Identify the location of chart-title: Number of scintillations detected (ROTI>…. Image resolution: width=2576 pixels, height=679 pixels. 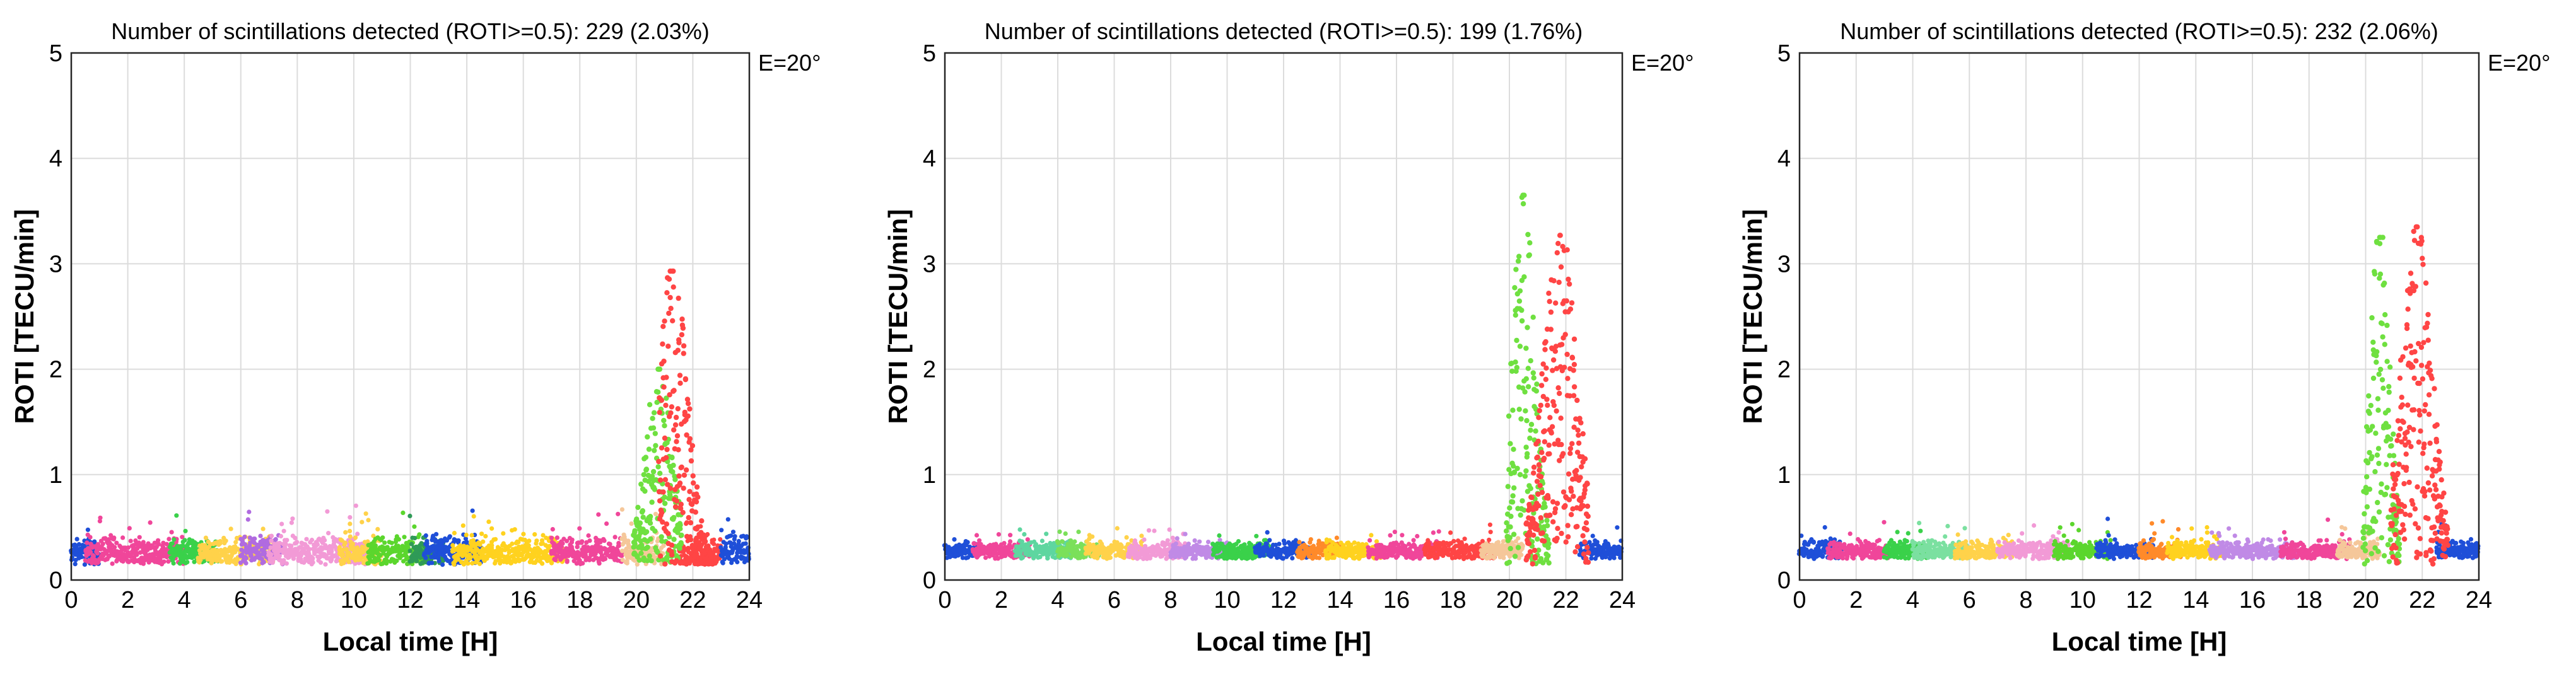
(410, 31).